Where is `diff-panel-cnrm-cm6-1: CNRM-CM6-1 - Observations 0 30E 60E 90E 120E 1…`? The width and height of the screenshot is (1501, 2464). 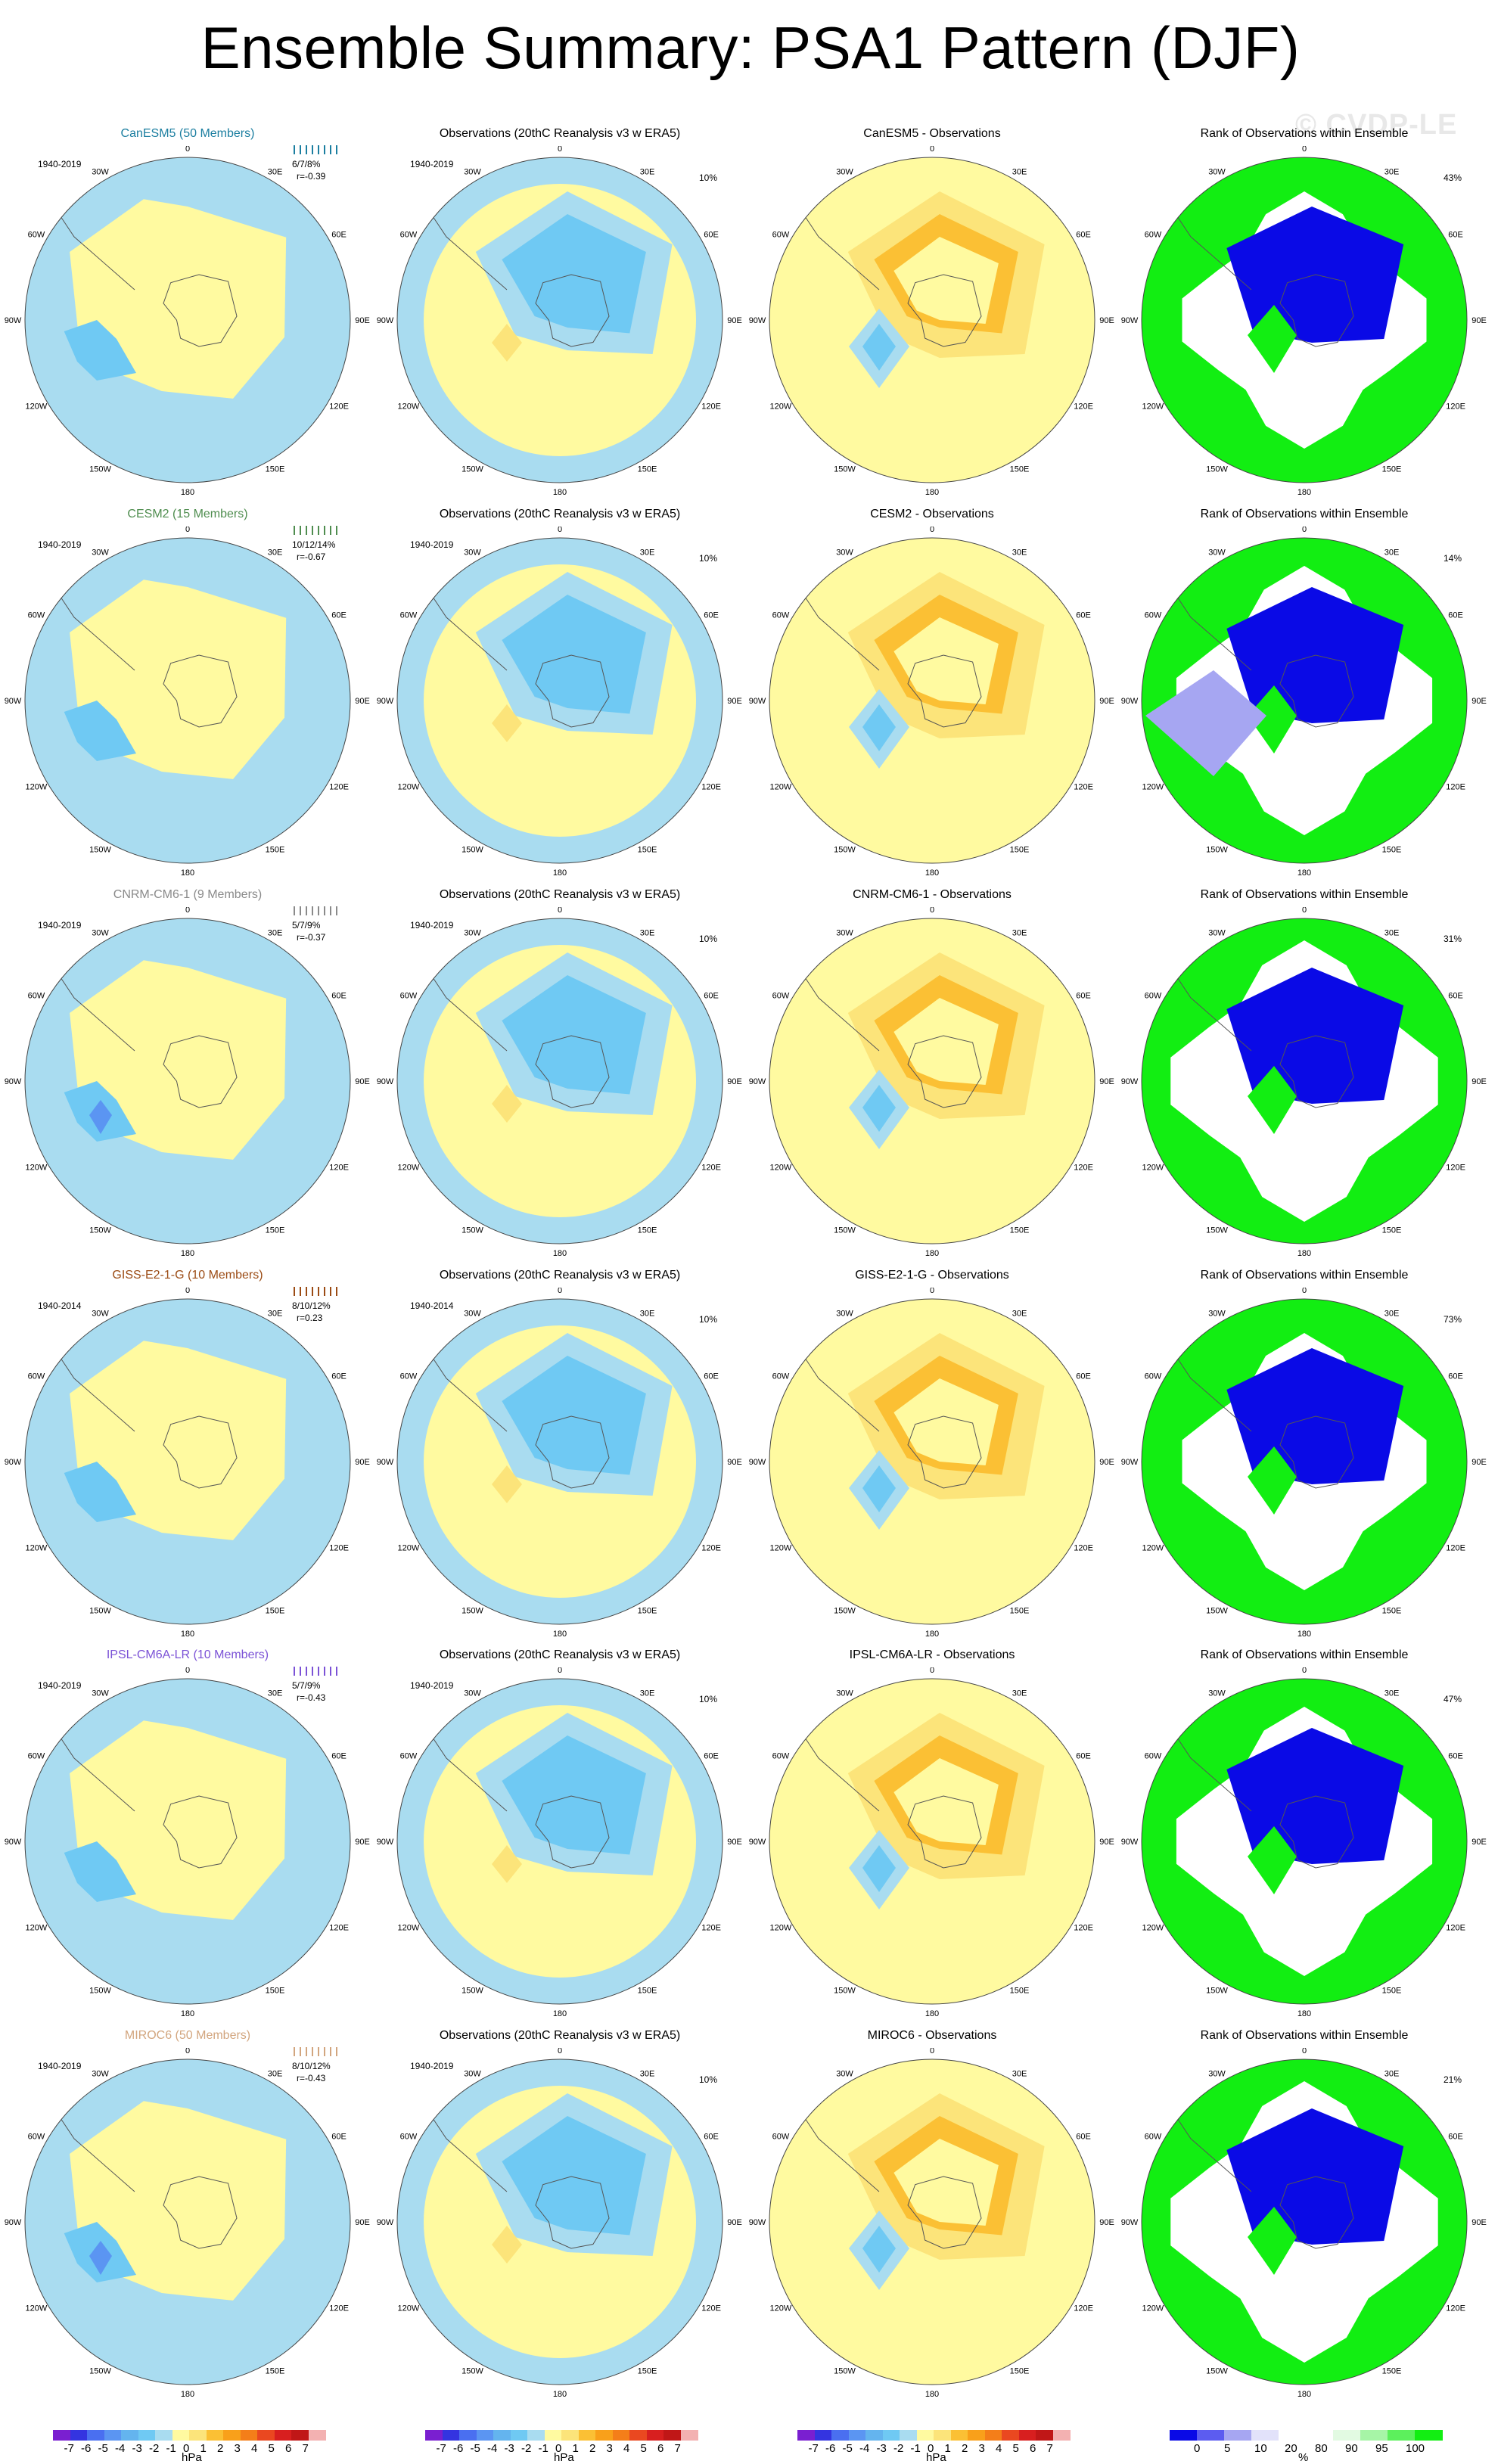
diff-panel-cnrm-cm6-1: CNRM-CM6-1 - Observations 0 30E 60E 90E 120E 1… is located at coordinates (932, 1078).